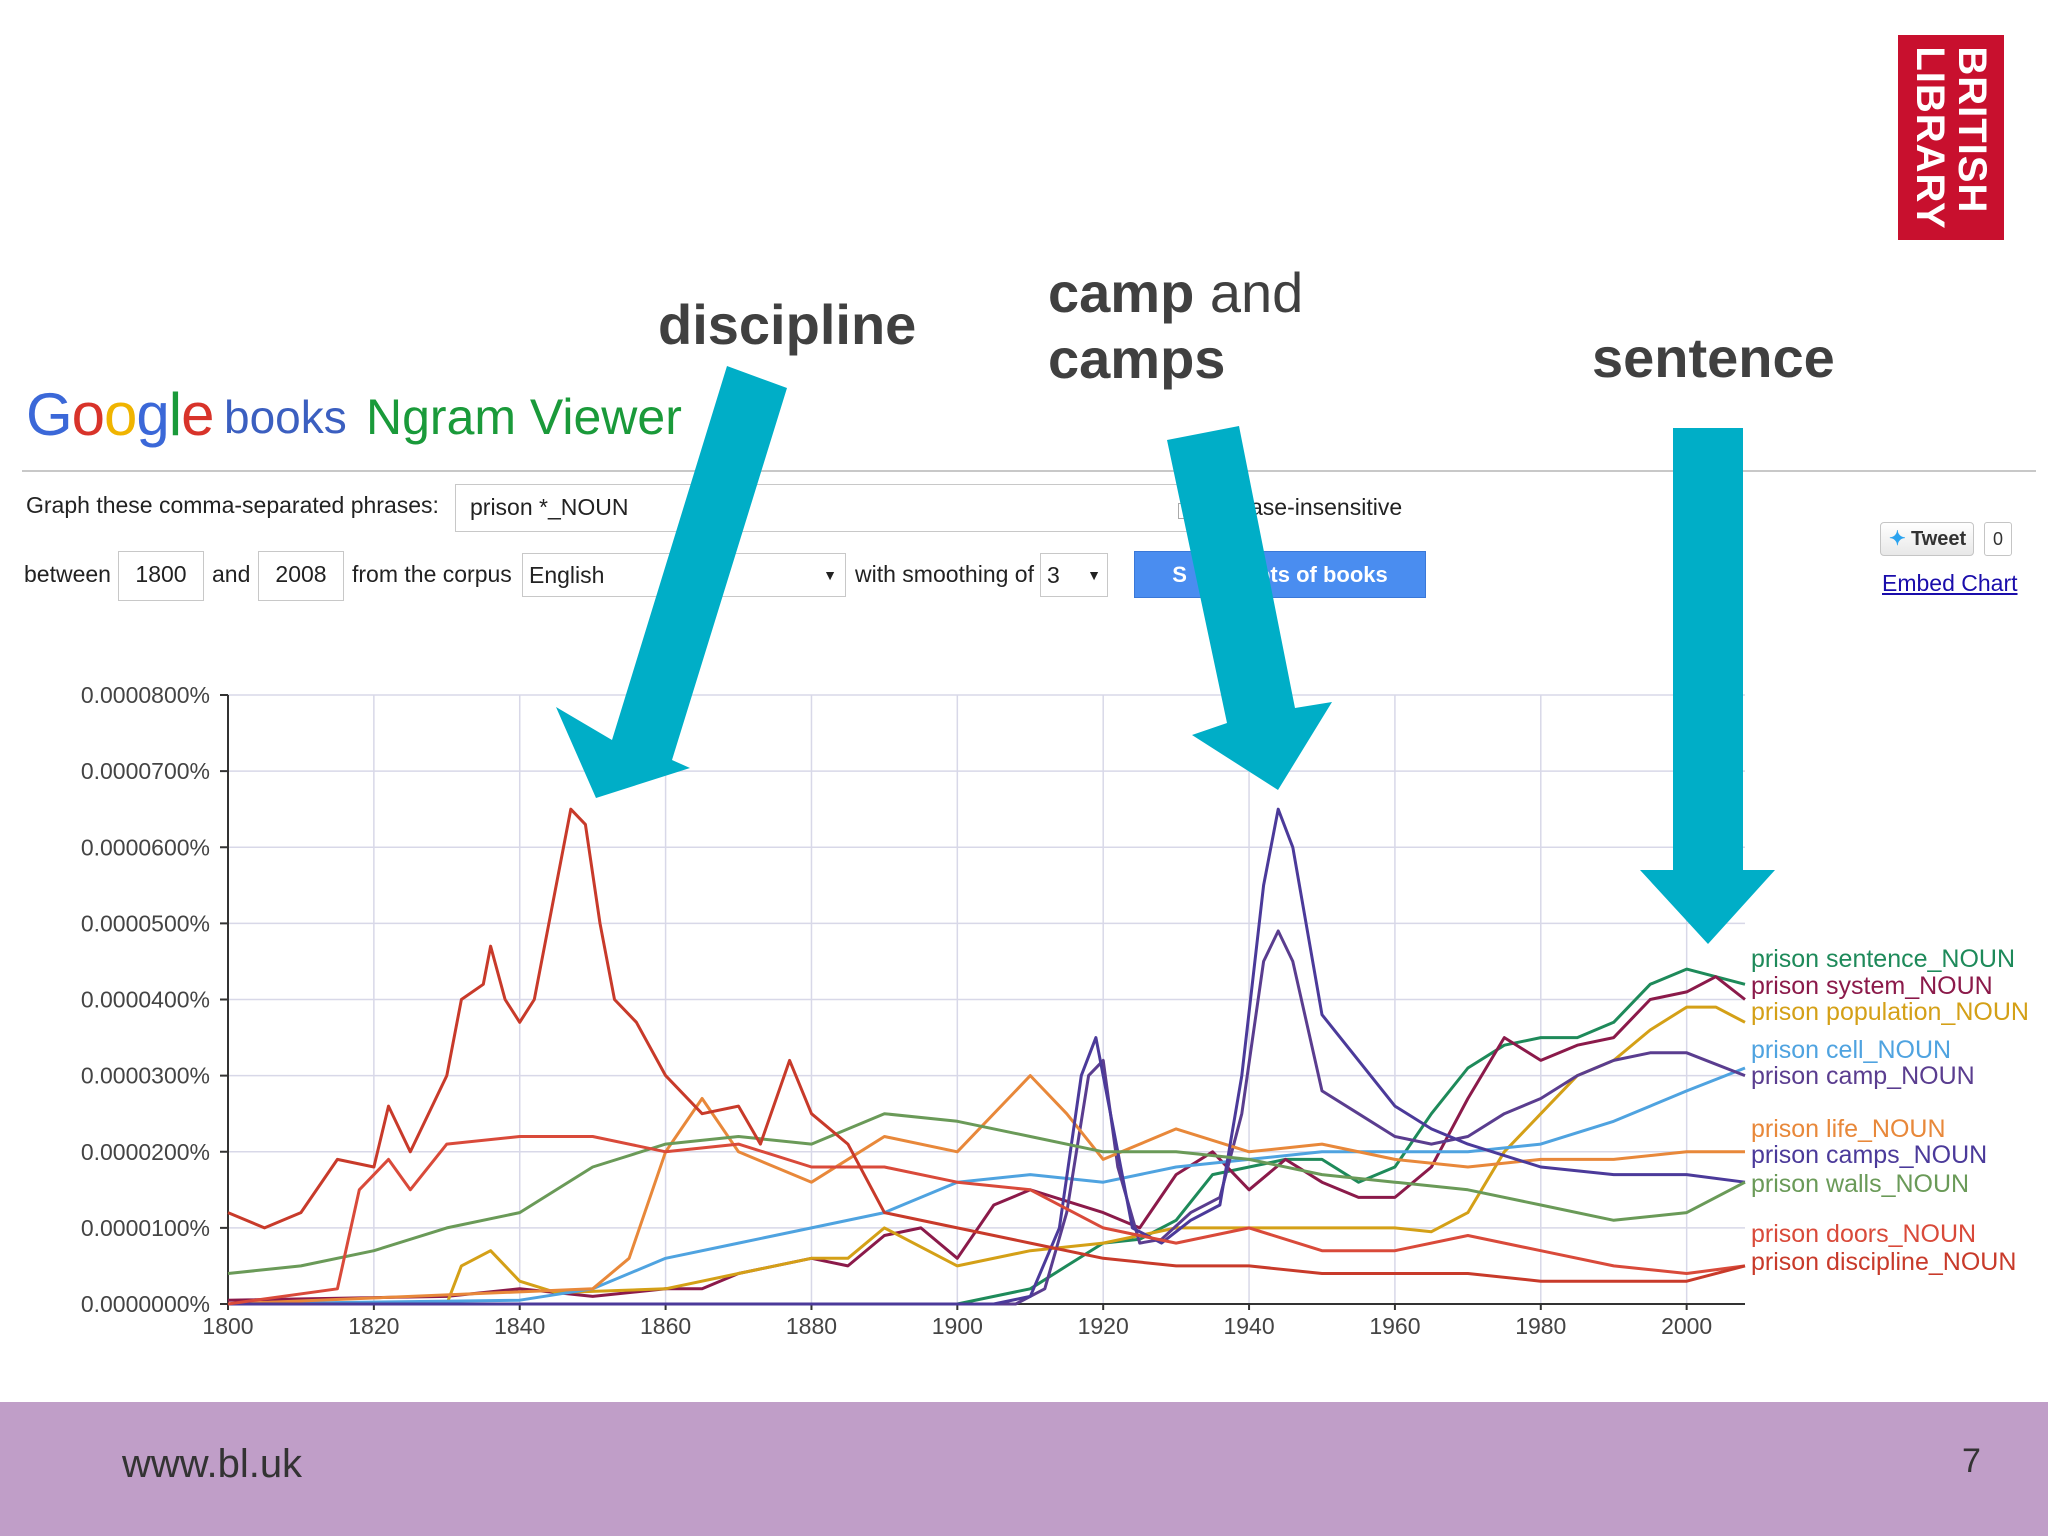 Image resolution: width=2048 pixels, height=1536 pixels. Describe the element at coordinates (161, 576) in the screenshot. I see `start-year-input: 1800` at that location.